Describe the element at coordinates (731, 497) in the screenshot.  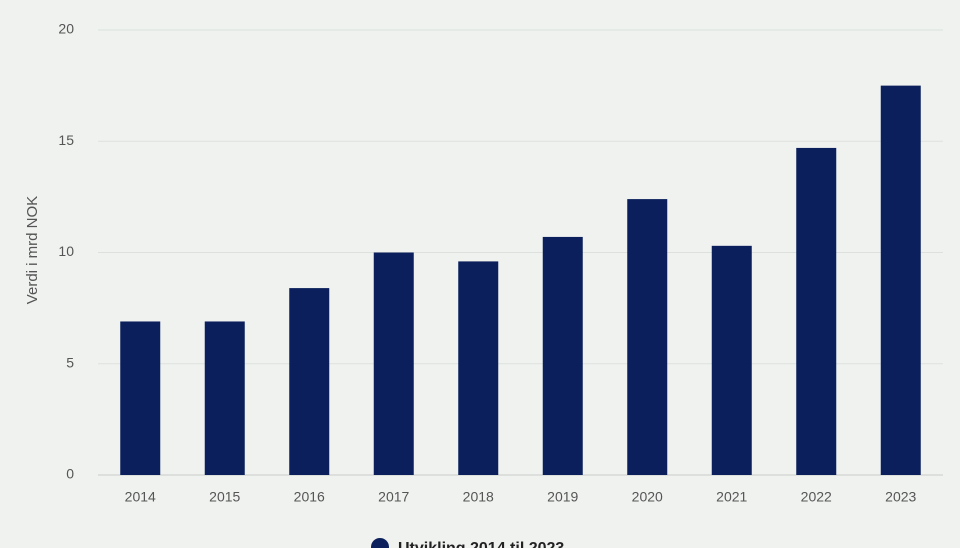
I see `x-tick-label: 2021` at that location.